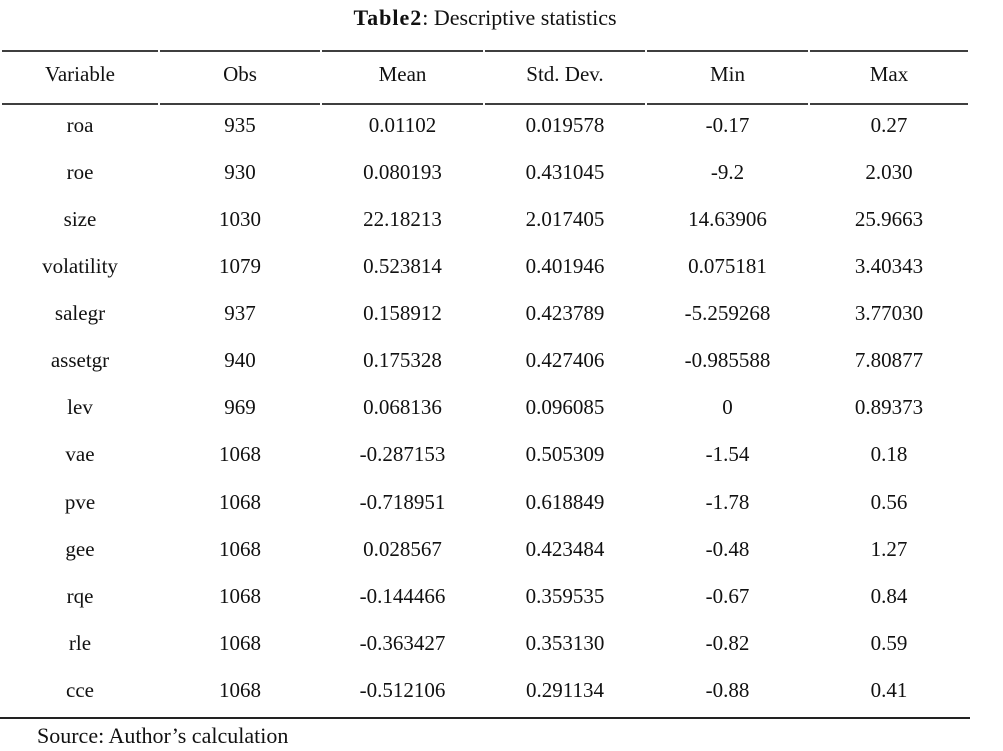  What do you see at coordinates (889, 689) in the screenshot?
I see `table-cell: 0.41` at bounding box center [889, 689].